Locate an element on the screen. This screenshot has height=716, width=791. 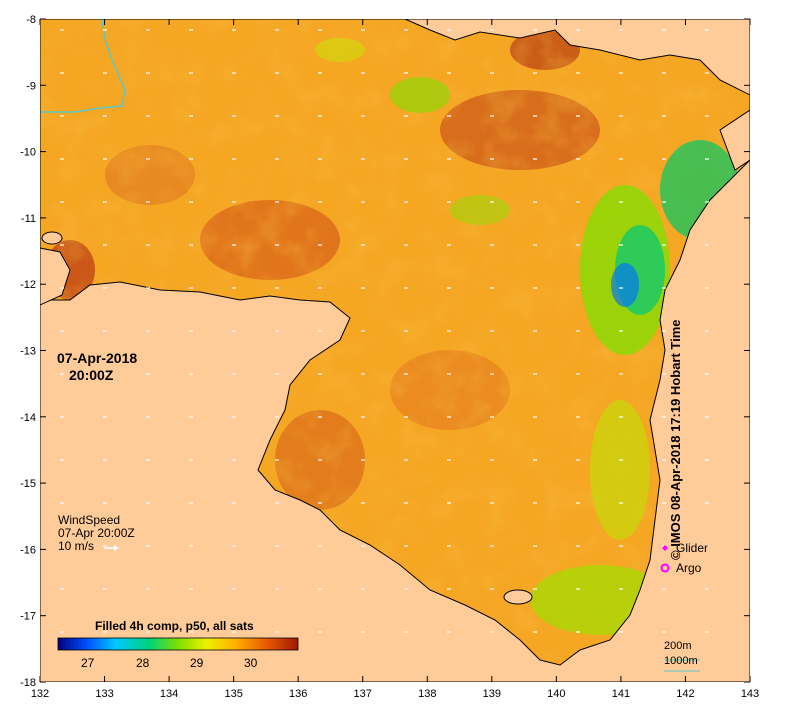
y-tick-label: -8 is located at coordinates (31, 20).